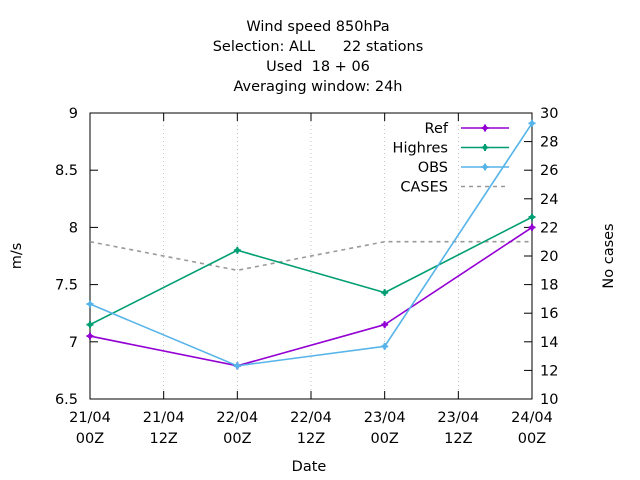 Image resolution: width=640 pixels, height=480 pixels. I want to click on y2-tick-label: 20, so click(549, 257).